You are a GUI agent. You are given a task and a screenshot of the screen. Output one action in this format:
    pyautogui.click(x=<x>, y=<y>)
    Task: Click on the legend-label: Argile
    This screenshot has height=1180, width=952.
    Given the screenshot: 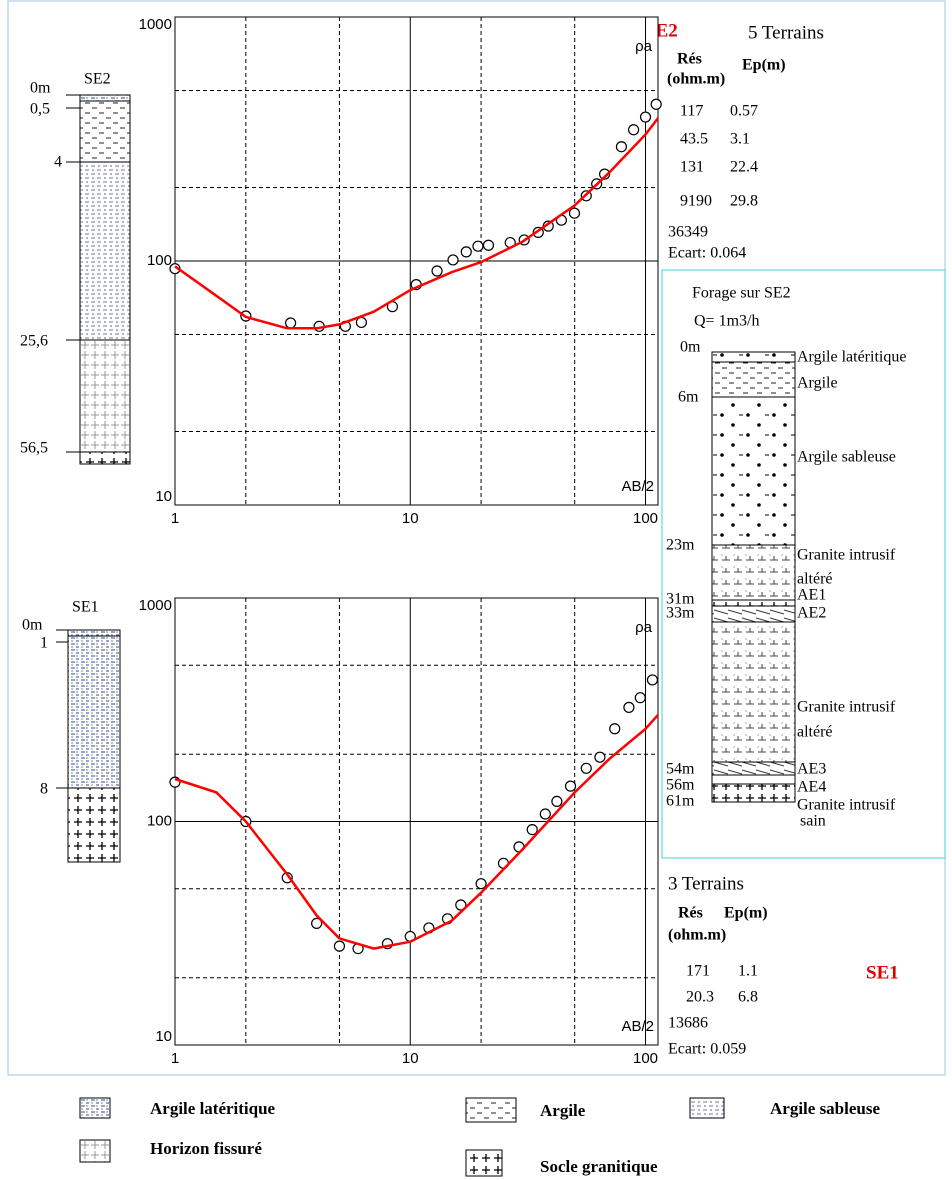 What is the action you would take?
    pyautogui.click(x=563, y=1110)
    